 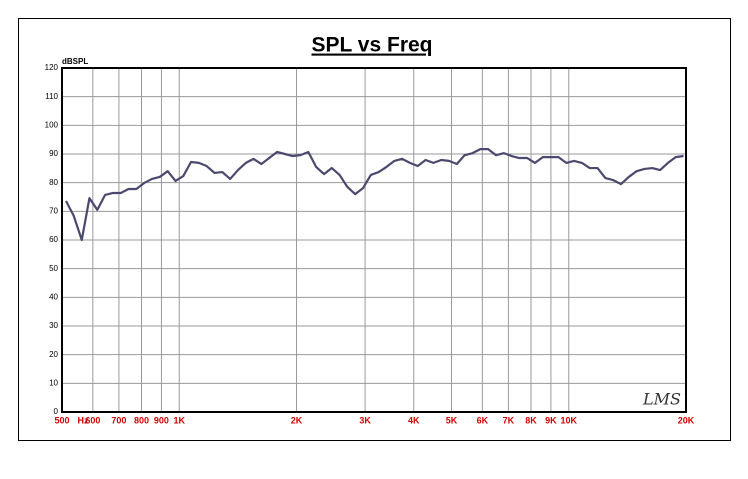 What do you see at coordinates (53, 268) in the screenshot?
I see `y-tick-label: 50` at bounding box center [53, 268].